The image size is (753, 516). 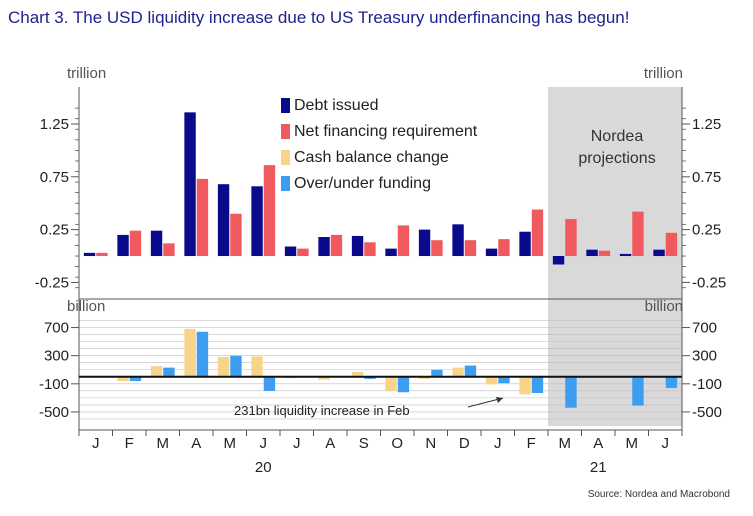 What do you see at coordinates (707, 412) in the screenshot?
I see `bottom-right-tick-label: -500` at bounding box center [707, 412].